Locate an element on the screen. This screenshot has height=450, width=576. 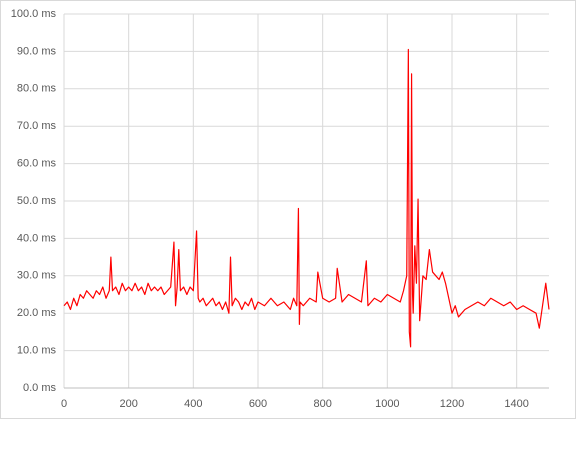
y-tick-label: 70.0 ms is located at coordinates (37, 126).